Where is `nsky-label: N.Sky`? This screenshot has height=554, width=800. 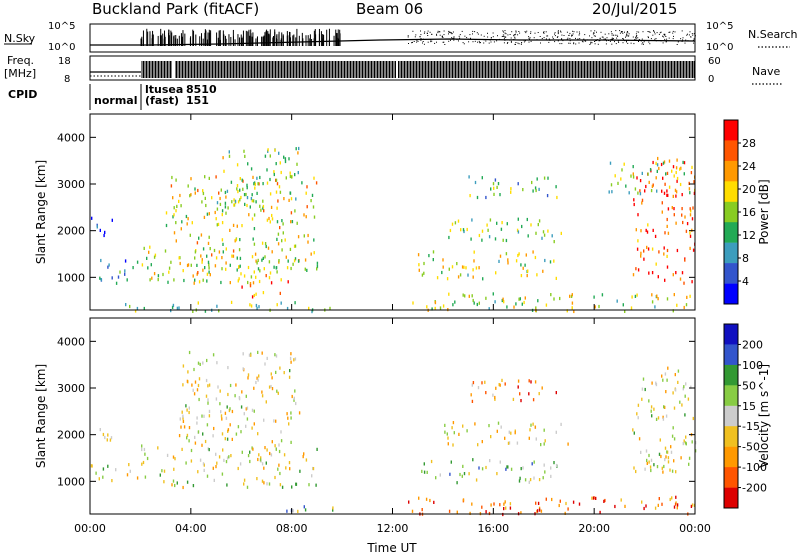
nsky-label: N.Sky is located at coordinates (20, 38).